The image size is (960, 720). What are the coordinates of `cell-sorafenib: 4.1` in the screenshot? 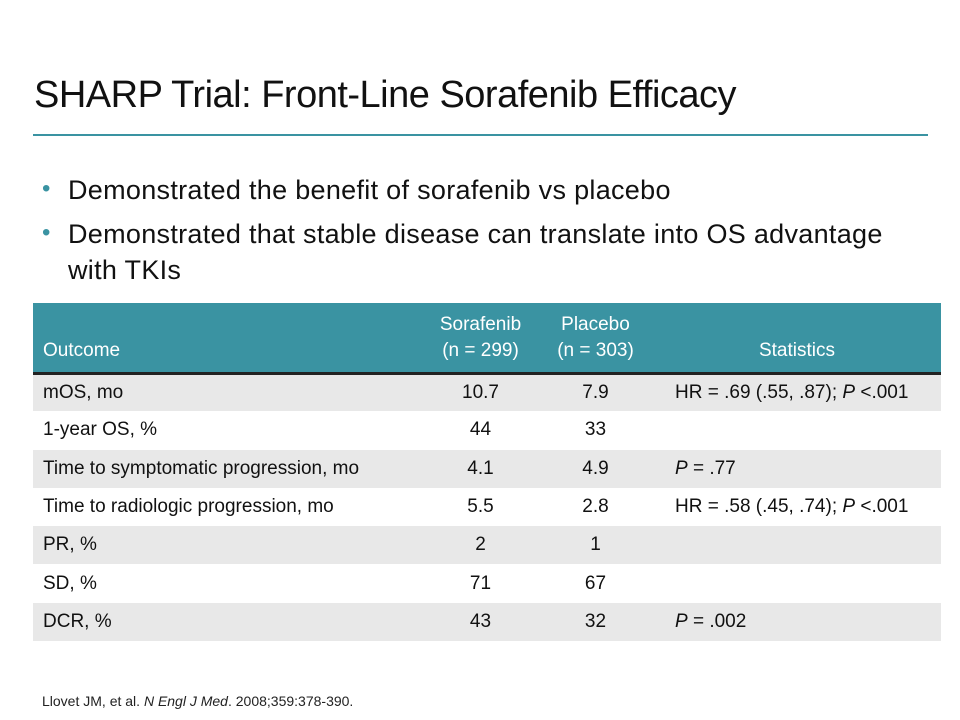 It's located at (480, 468).